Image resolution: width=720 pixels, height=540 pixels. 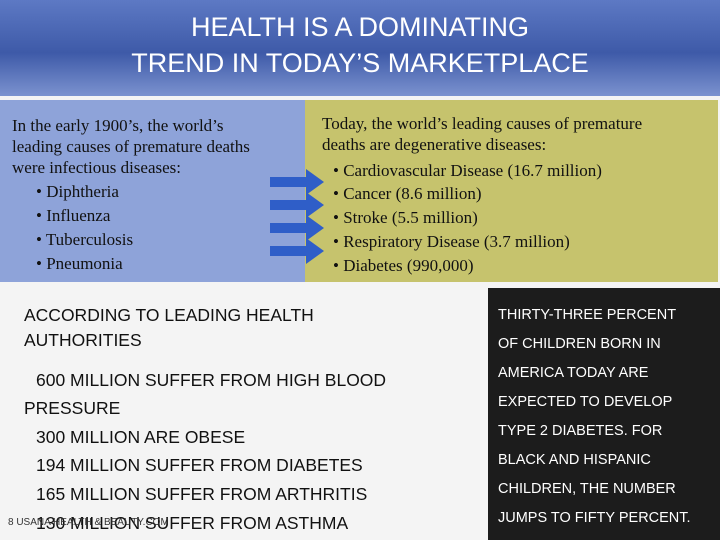 What do you see at coordinates (360, 27) in the screenshot?
I see `title-line: HEALTH IS A DOMINATING` at bounding box center [360, 27].